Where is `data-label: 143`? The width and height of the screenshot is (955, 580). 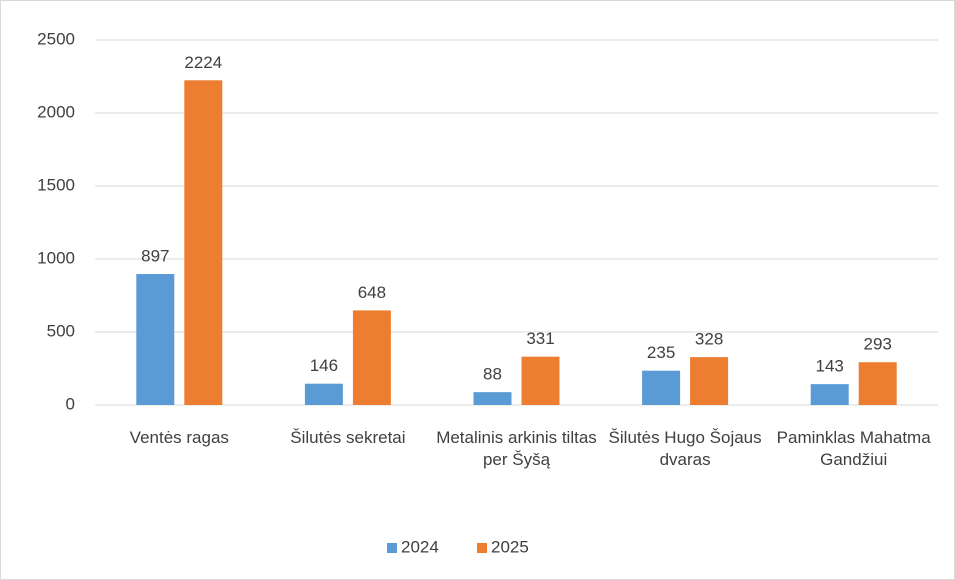 data-label: 143 is located at coordinates (830, 366).